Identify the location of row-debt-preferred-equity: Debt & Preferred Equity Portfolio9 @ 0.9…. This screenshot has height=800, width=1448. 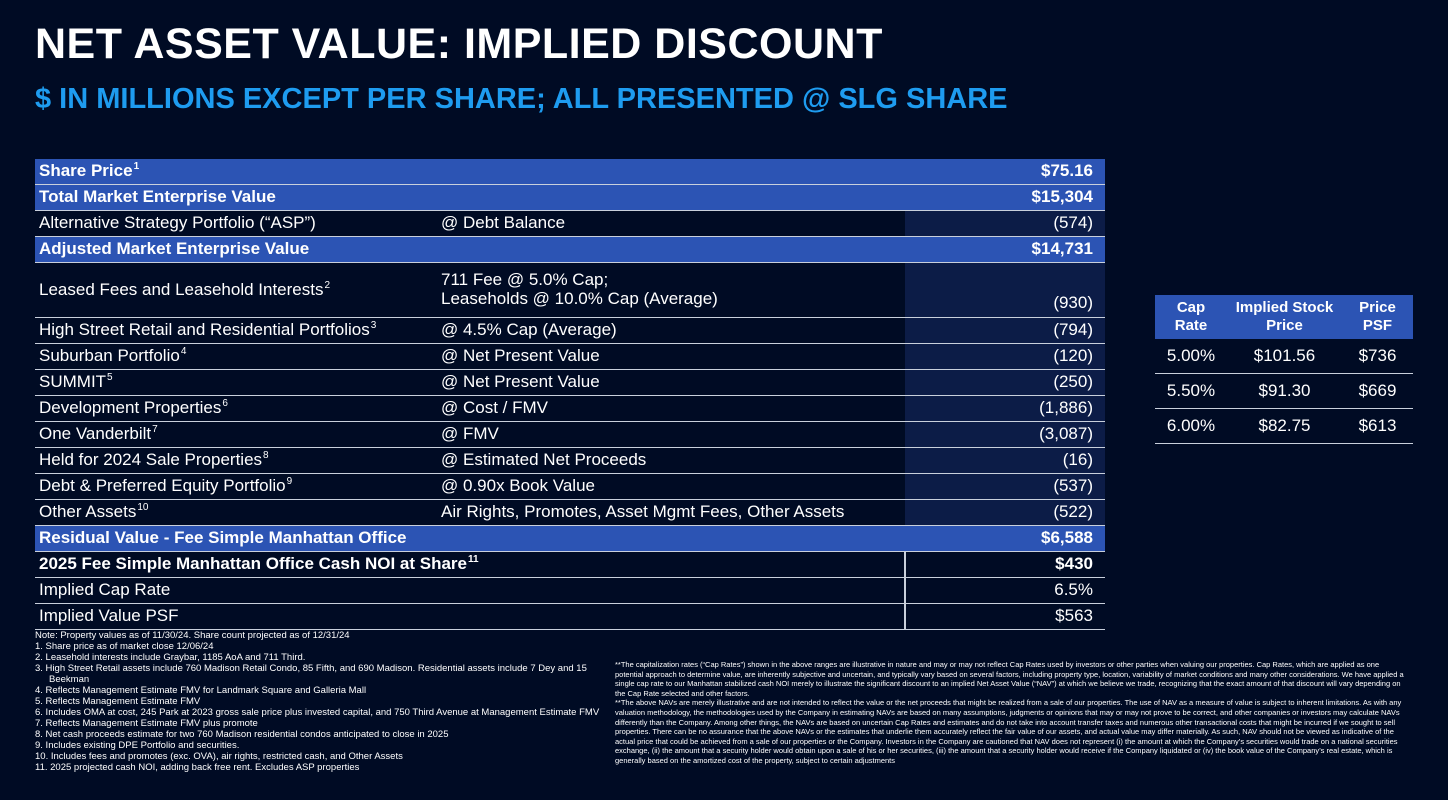
(570, 486).